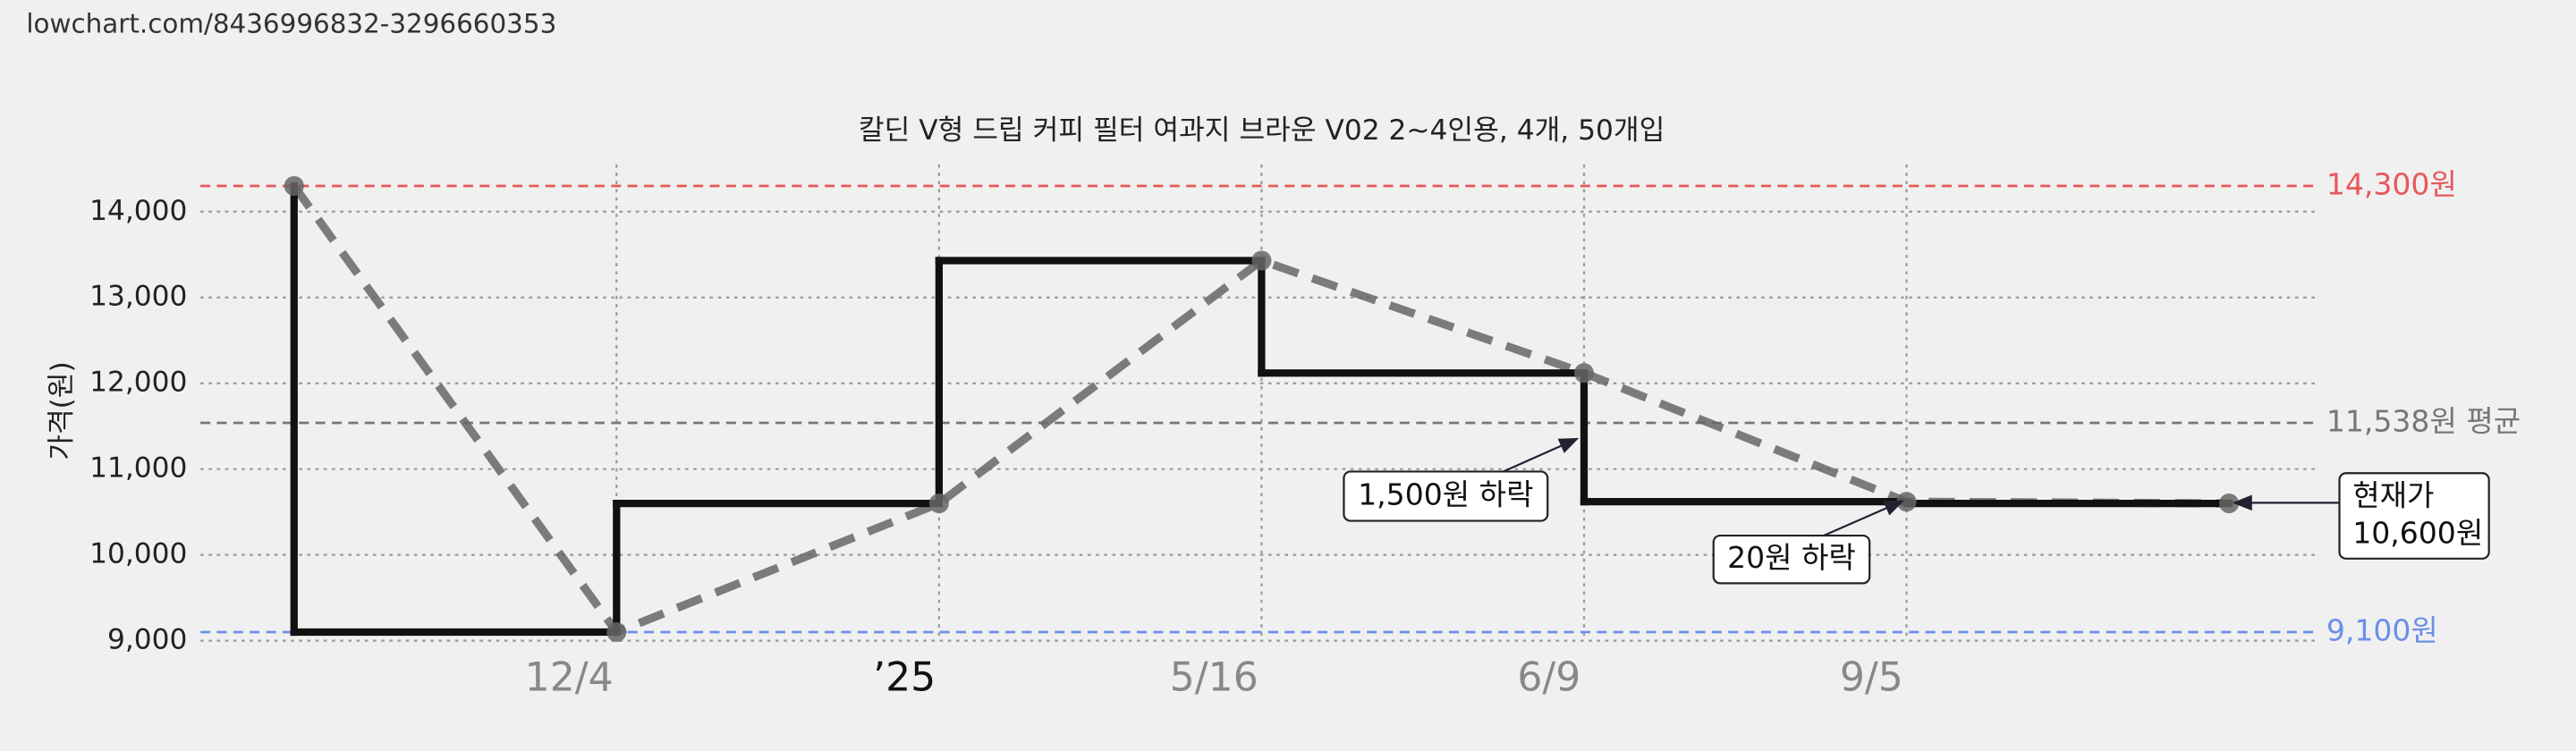 The height and width of the screenshot is (751, 2576). I want to click on reference-label: 11,538원 평균, so click(2423, 422).